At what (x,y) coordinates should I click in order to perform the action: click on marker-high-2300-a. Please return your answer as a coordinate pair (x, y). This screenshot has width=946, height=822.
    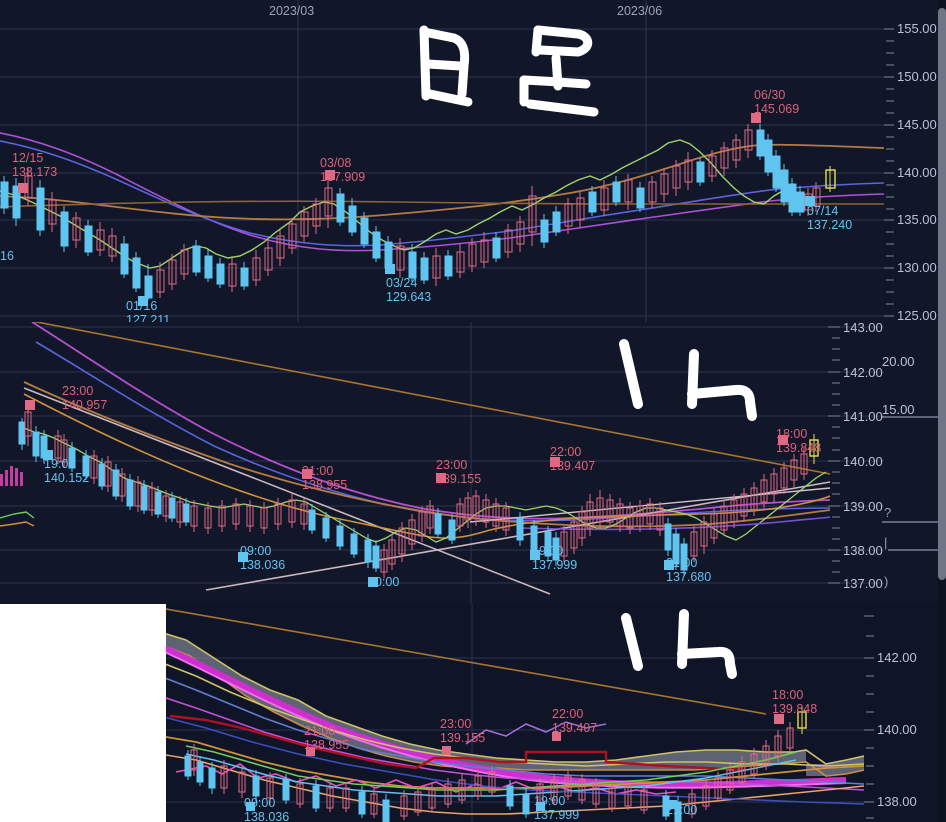
    Looking at the image, I should click on (30, 405).